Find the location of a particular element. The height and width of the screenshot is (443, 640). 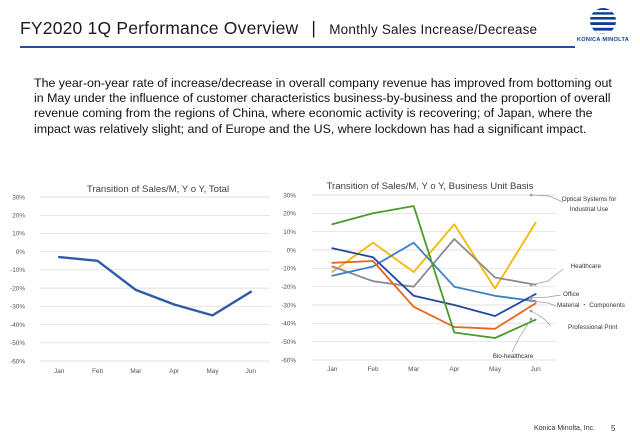

footer-company: Konica Minolta, Inc. is located at coordinates (565, 428).